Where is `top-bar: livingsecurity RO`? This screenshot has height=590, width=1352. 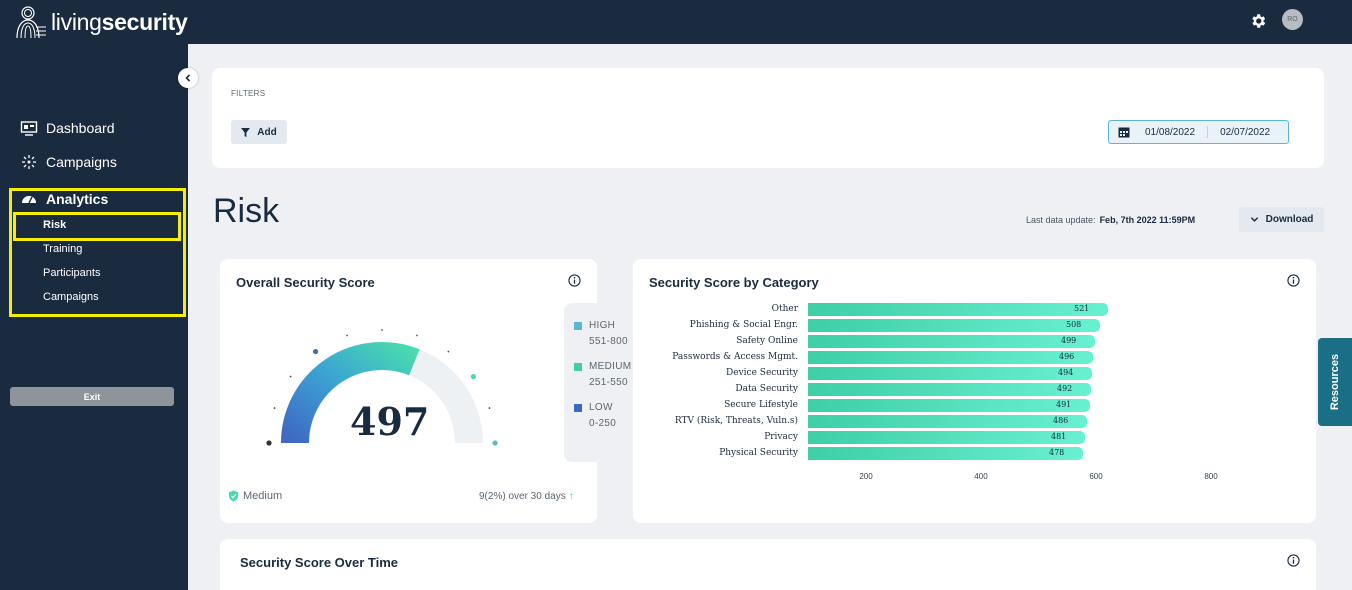 top-bar: livingsecurity RO is located at coordinates (676, 22).